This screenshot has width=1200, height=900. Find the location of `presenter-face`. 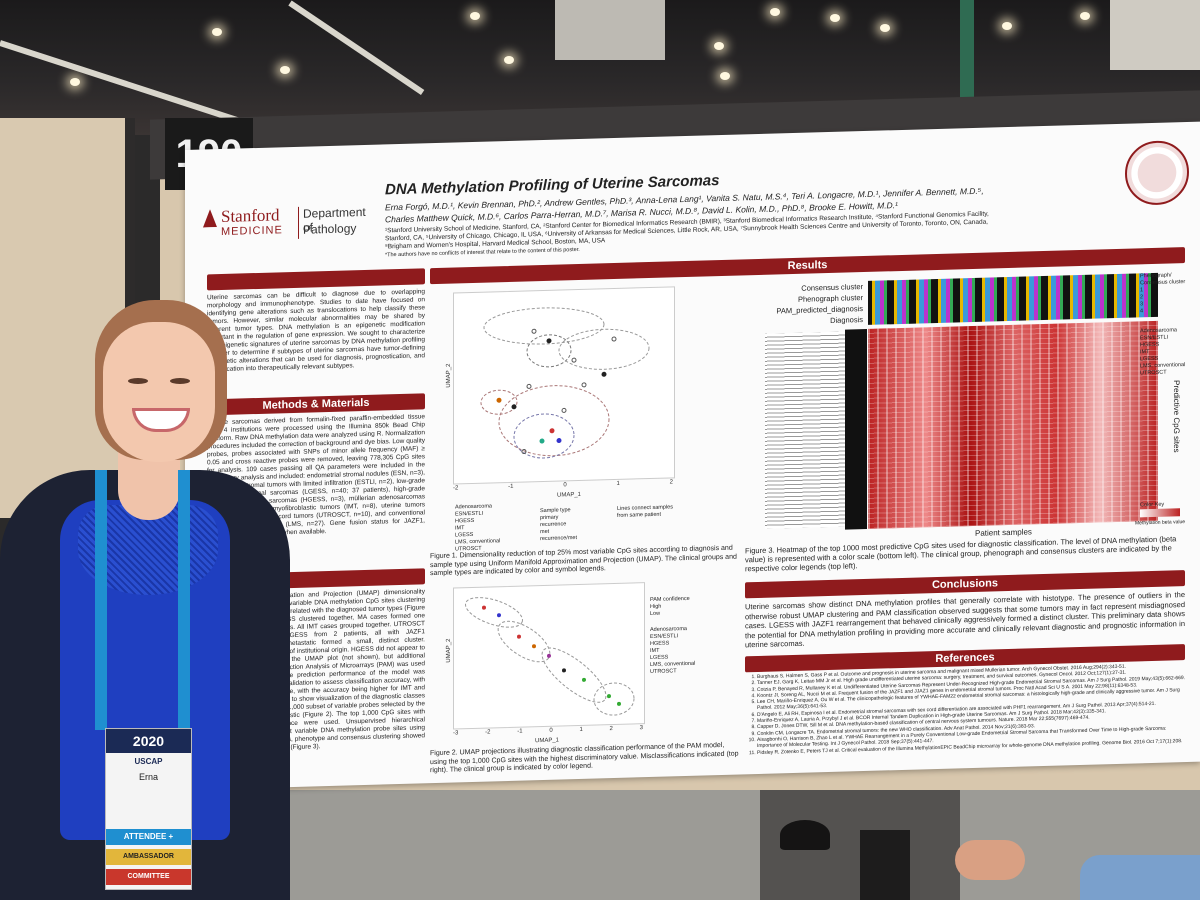

presenter-face is located at coordinates (159, 392).